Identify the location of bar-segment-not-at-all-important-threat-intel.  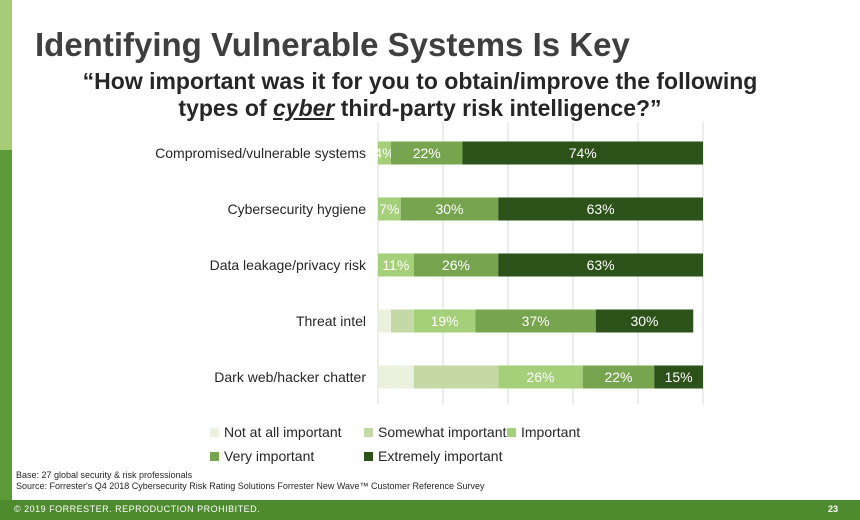
(384, 321).